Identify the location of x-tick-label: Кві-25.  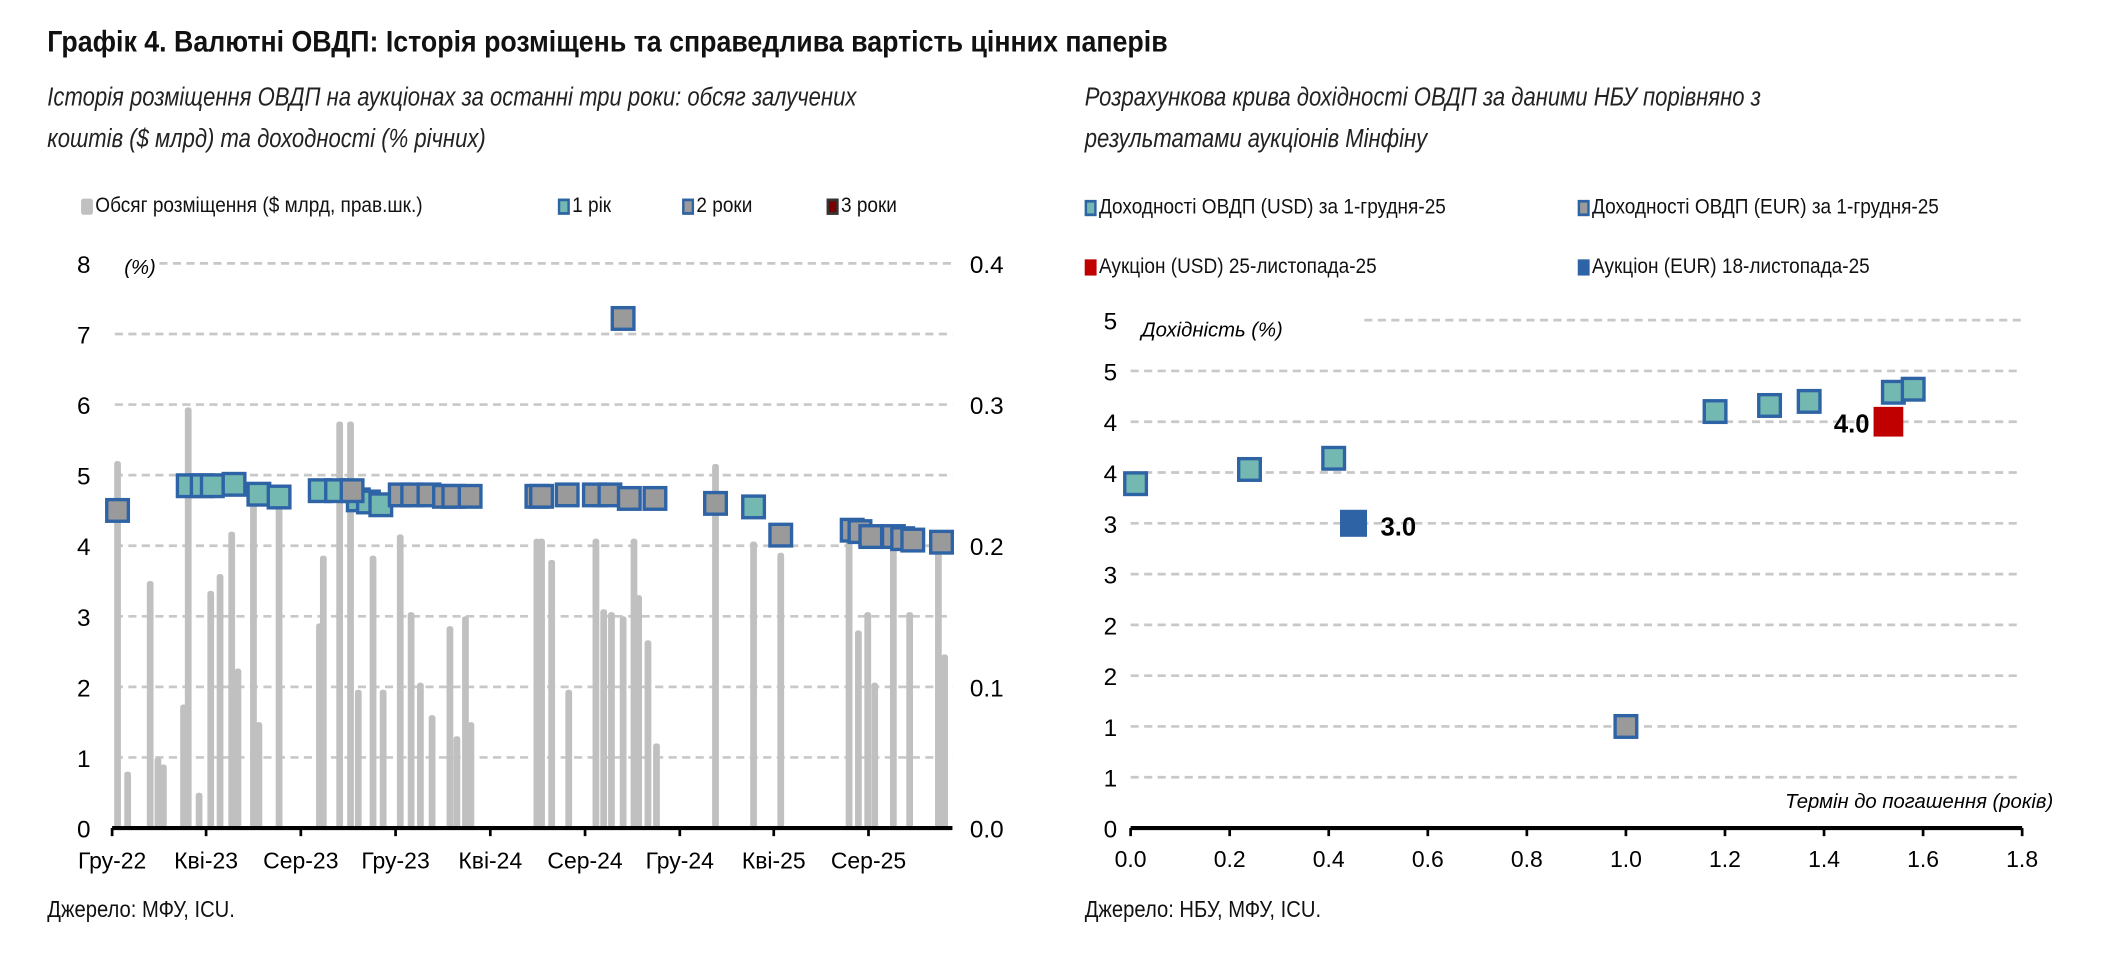
(774, 861).